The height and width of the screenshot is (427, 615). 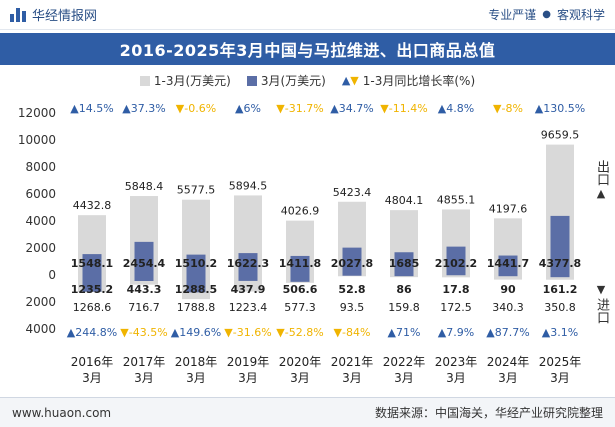 What do you see at coordinates (196, 289) in the screenshot?
I see `data-label-import-month: 1288.5` at bounding box center [196, 289].